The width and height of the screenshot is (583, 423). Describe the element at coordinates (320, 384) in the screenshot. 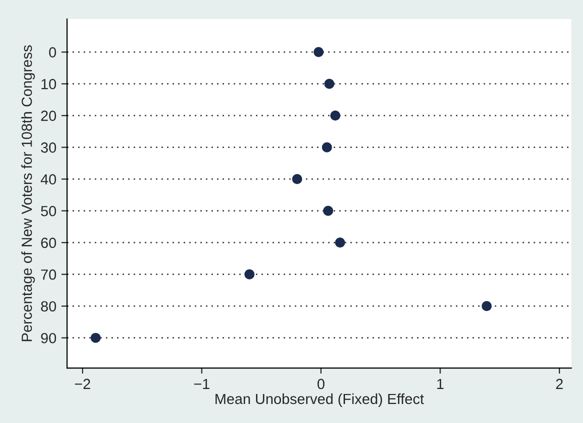

I see `x-tick-label: 0` at that location.